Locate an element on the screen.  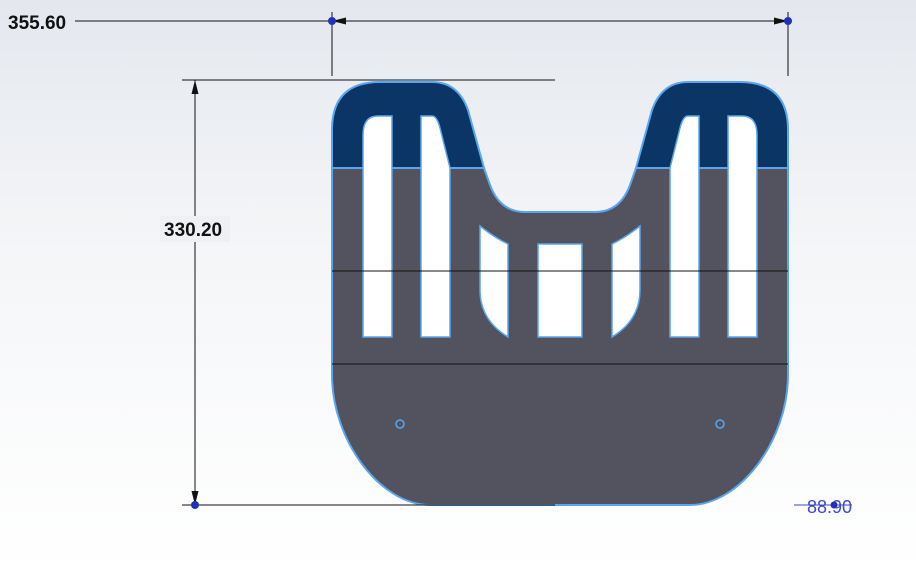
left-slot-inner is located at coordinates (435, 226).